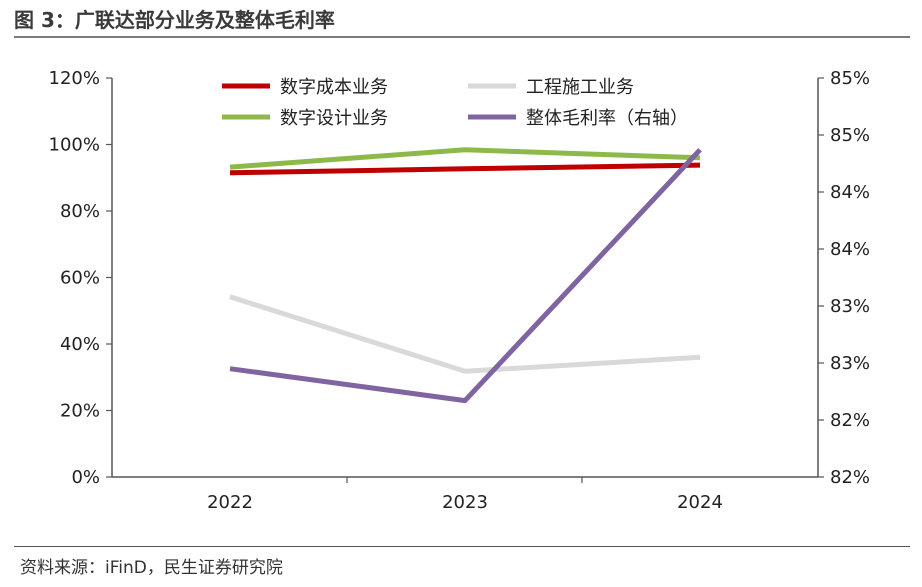 The width and height of the screenshot is (922, 587). I want to click on left-axis-tick-label: 40%, so click(80, 344).